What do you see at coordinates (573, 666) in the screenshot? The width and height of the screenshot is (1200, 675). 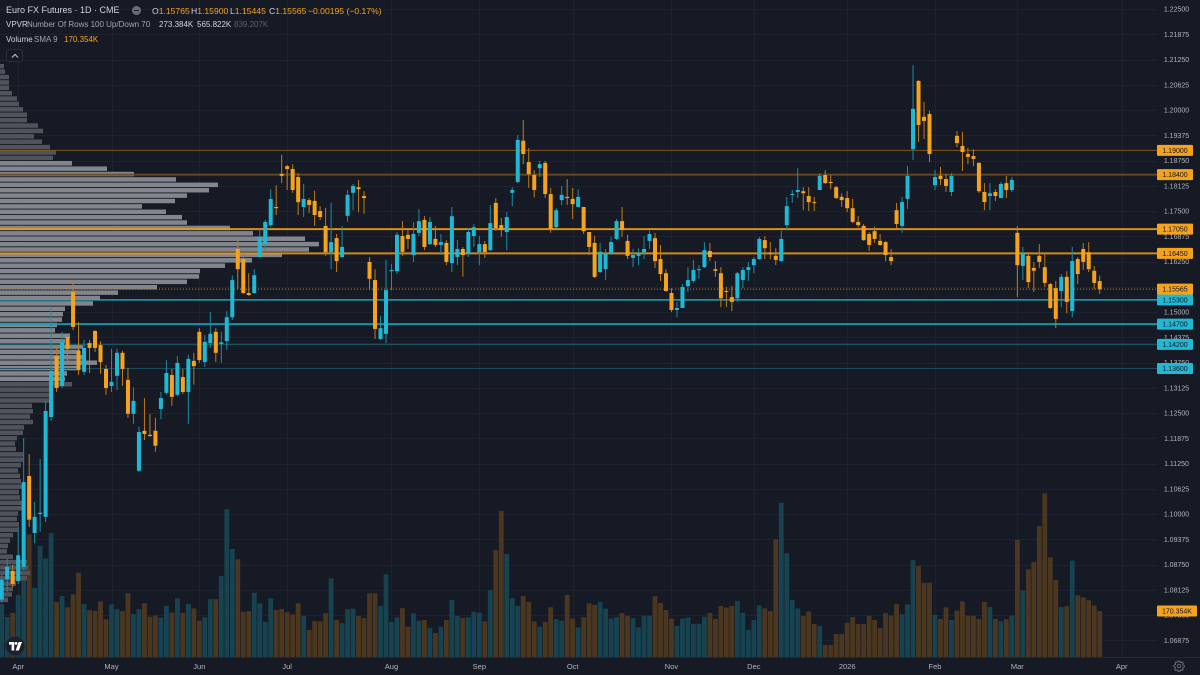 I see `time-axis-label: Oct` at bounding box center [573, 666].